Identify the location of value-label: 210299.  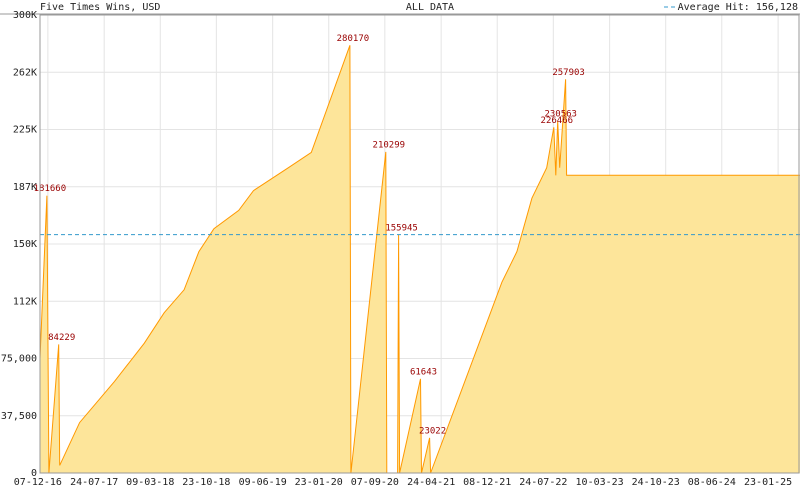
(389, 145).